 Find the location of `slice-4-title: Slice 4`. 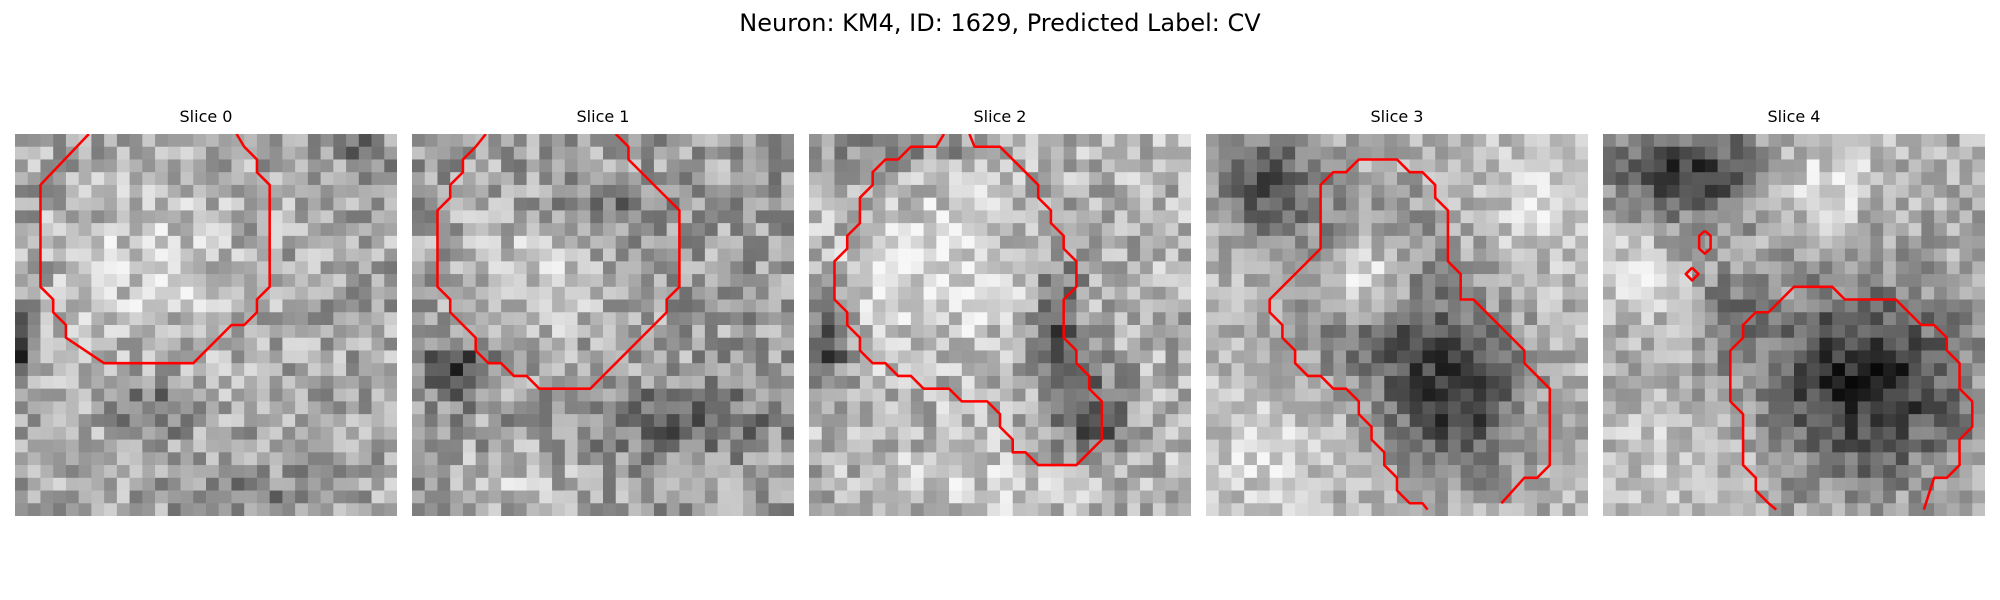

slice-4-title: Slice 4 is located at coordinates (1794, 116).